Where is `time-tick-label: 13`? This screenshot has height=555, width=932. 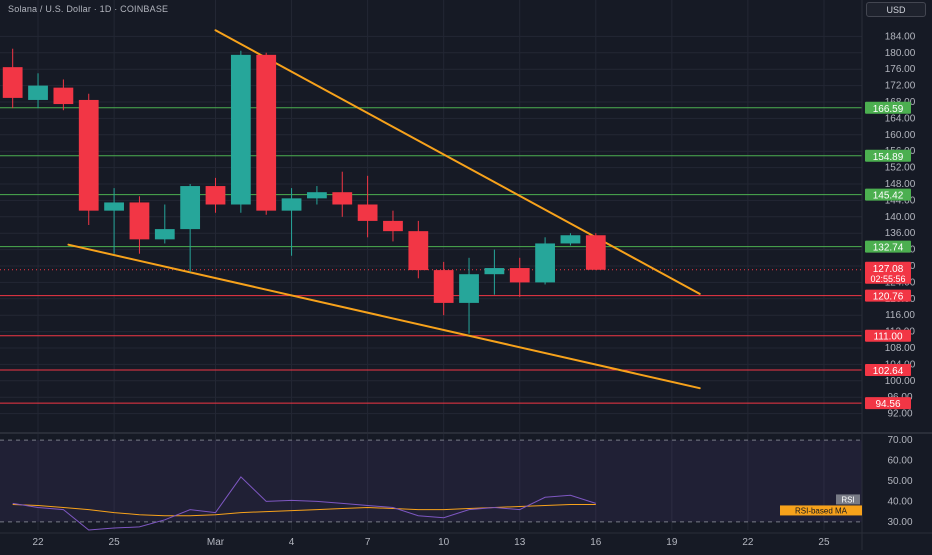 time-tick-label: 13 is located at coordinates (520, 542).